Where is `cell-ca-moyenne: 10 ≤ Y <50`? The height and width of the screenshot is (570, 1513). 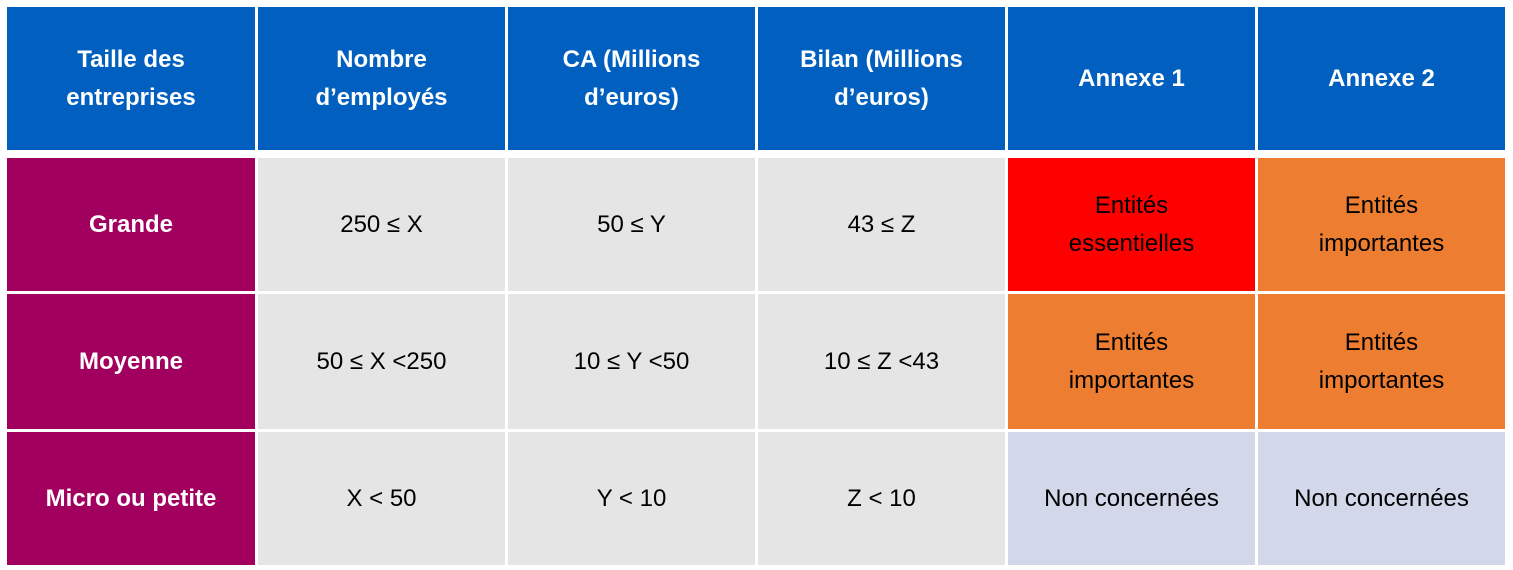 cell-ca-moyenne: 10 ≤ Y <50 is located at coordinates (631, 361).